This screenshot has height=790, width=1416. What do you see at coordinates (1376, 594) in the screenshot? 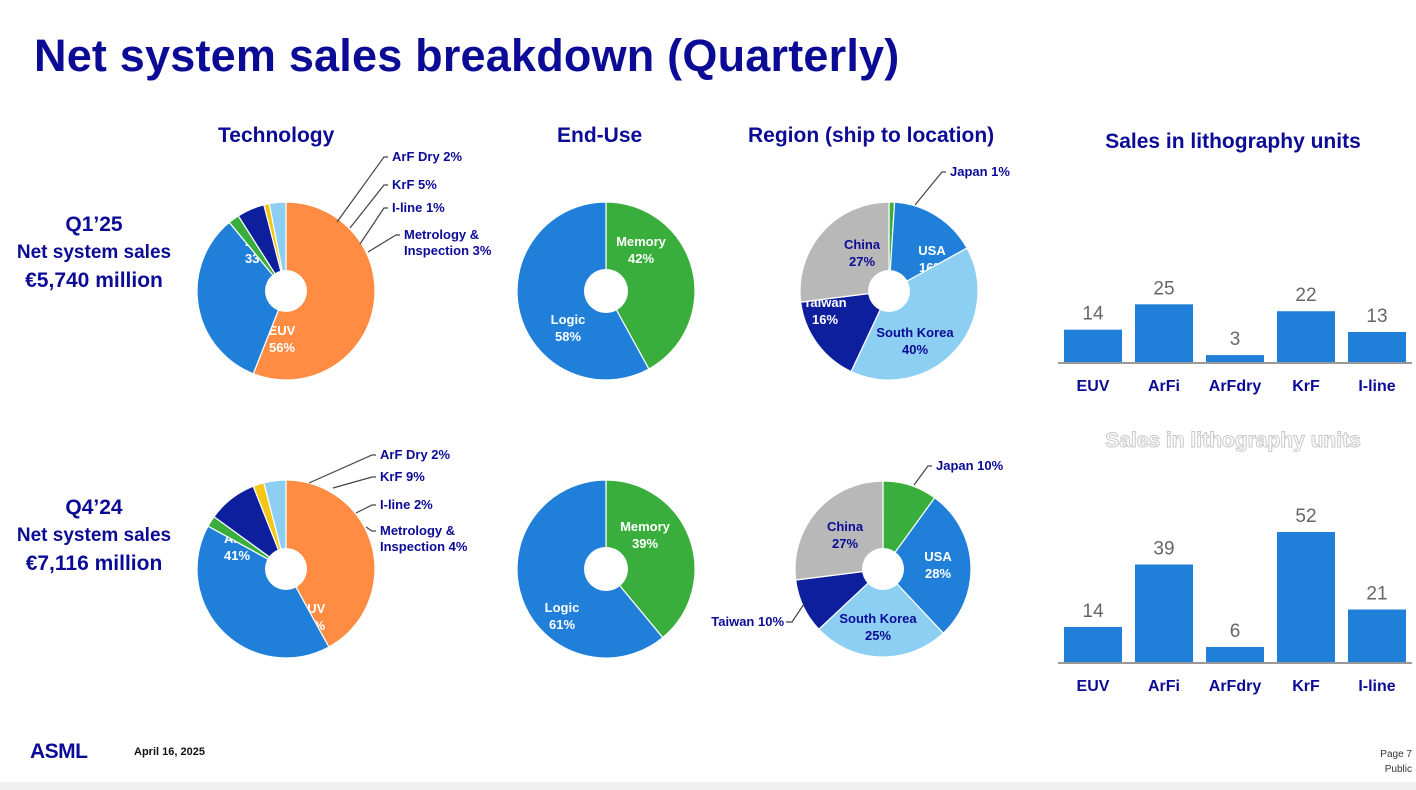
I see `bar-value-label: 21` at bounding box center [1376, 594].